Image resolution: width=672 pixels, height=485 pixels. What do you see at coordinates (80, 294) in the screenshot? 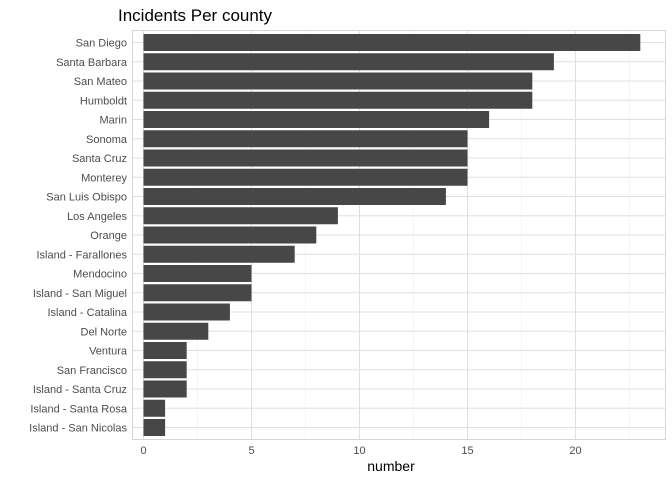
I see `y-tick-label: Island - San Miguel` at bounding box center [80, 294].